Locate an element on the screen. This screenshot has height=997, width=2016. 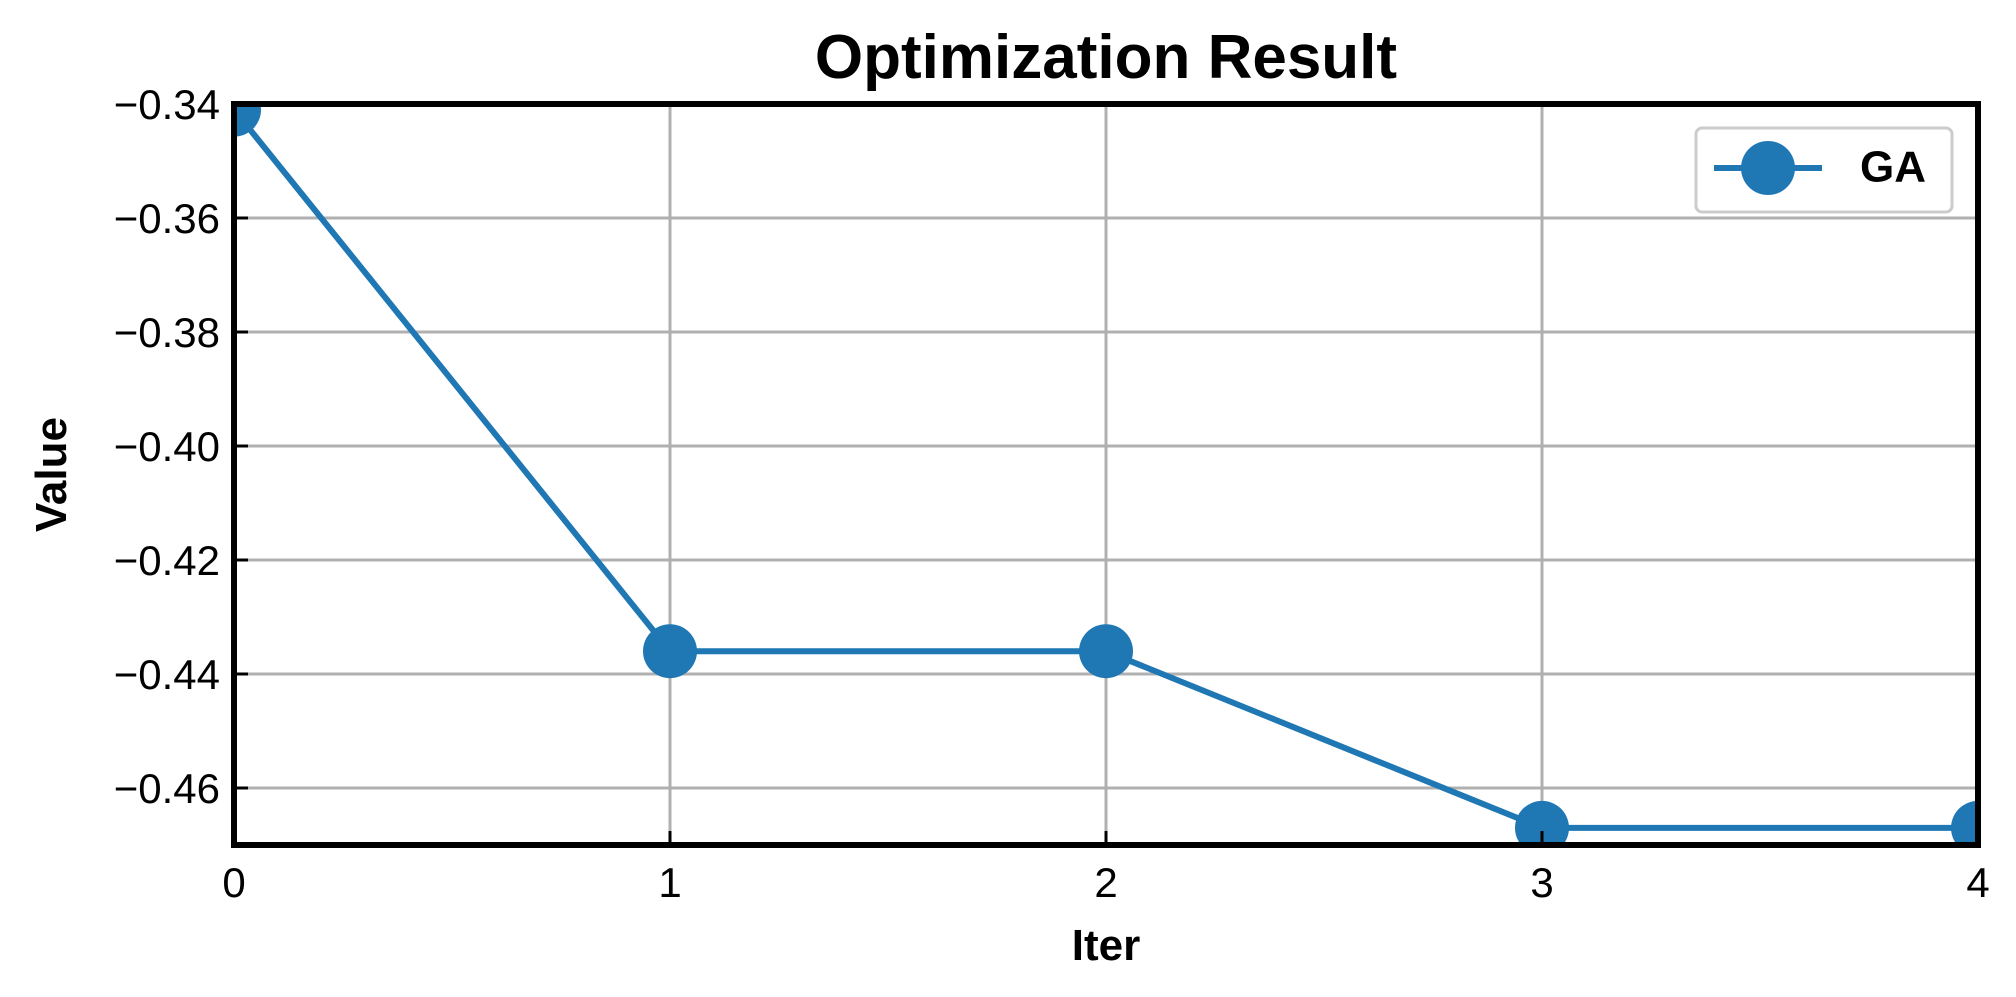
x-tick-label: 4 is located at coordinates (1977, 882).